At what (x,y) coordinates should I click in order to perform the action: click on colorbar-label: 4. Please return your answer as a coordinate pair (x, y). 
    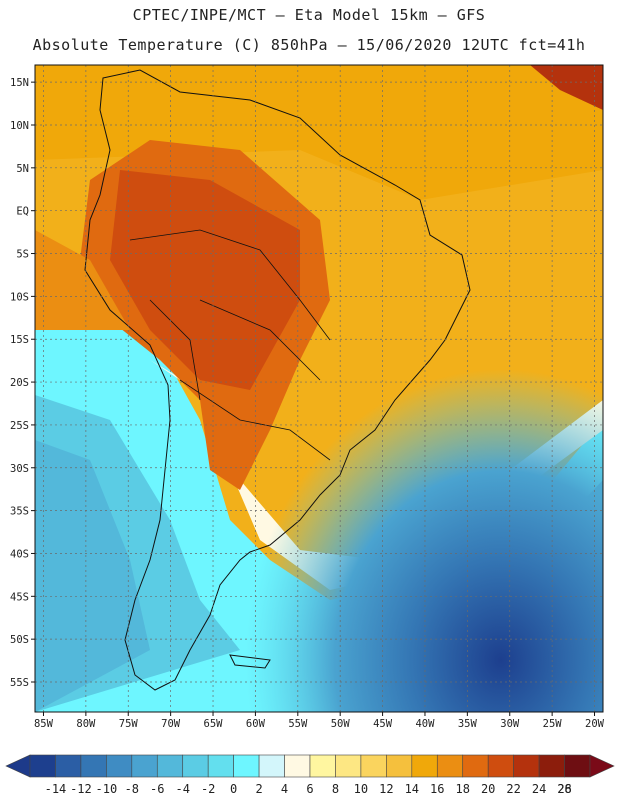
    Looking at the image, I should click on (284, 789).